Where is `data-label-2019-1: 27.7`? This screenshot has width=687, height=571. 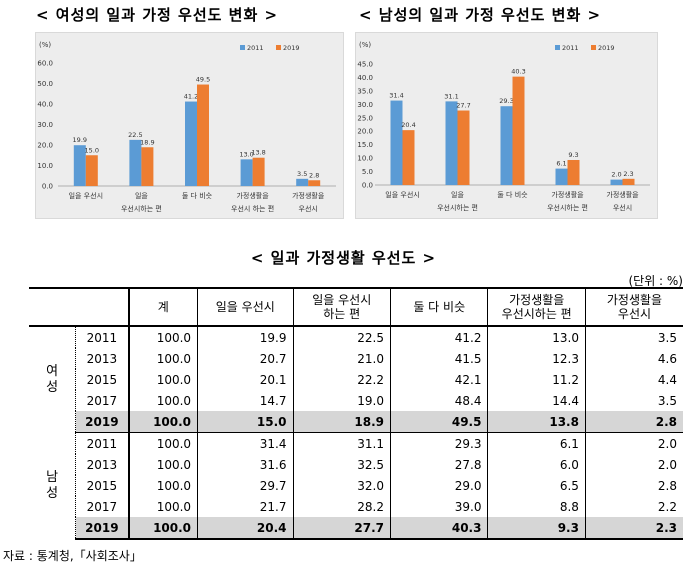 data-label-2019-1: 27.7 is located at coordinates (463, 106).